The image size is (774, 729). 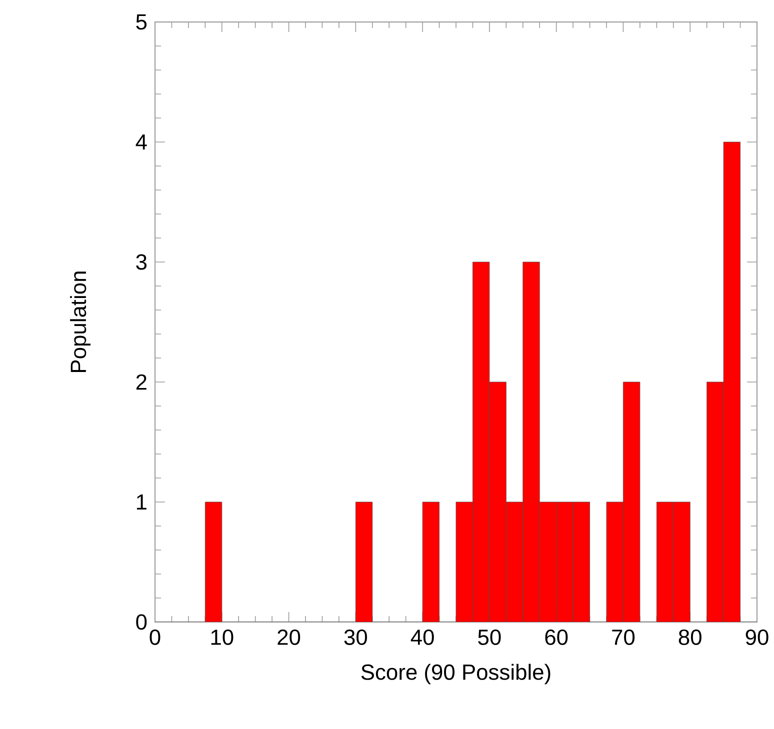 What do you see at coordinates (141, 262) in the screenshot?
I see `y-tick-label: 3` at bounding box center [141, 262].